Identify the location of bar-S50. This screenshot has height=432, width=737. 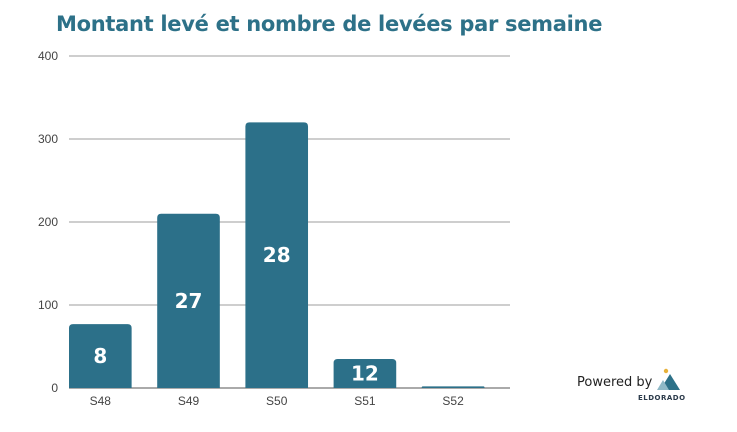
(277, 255).